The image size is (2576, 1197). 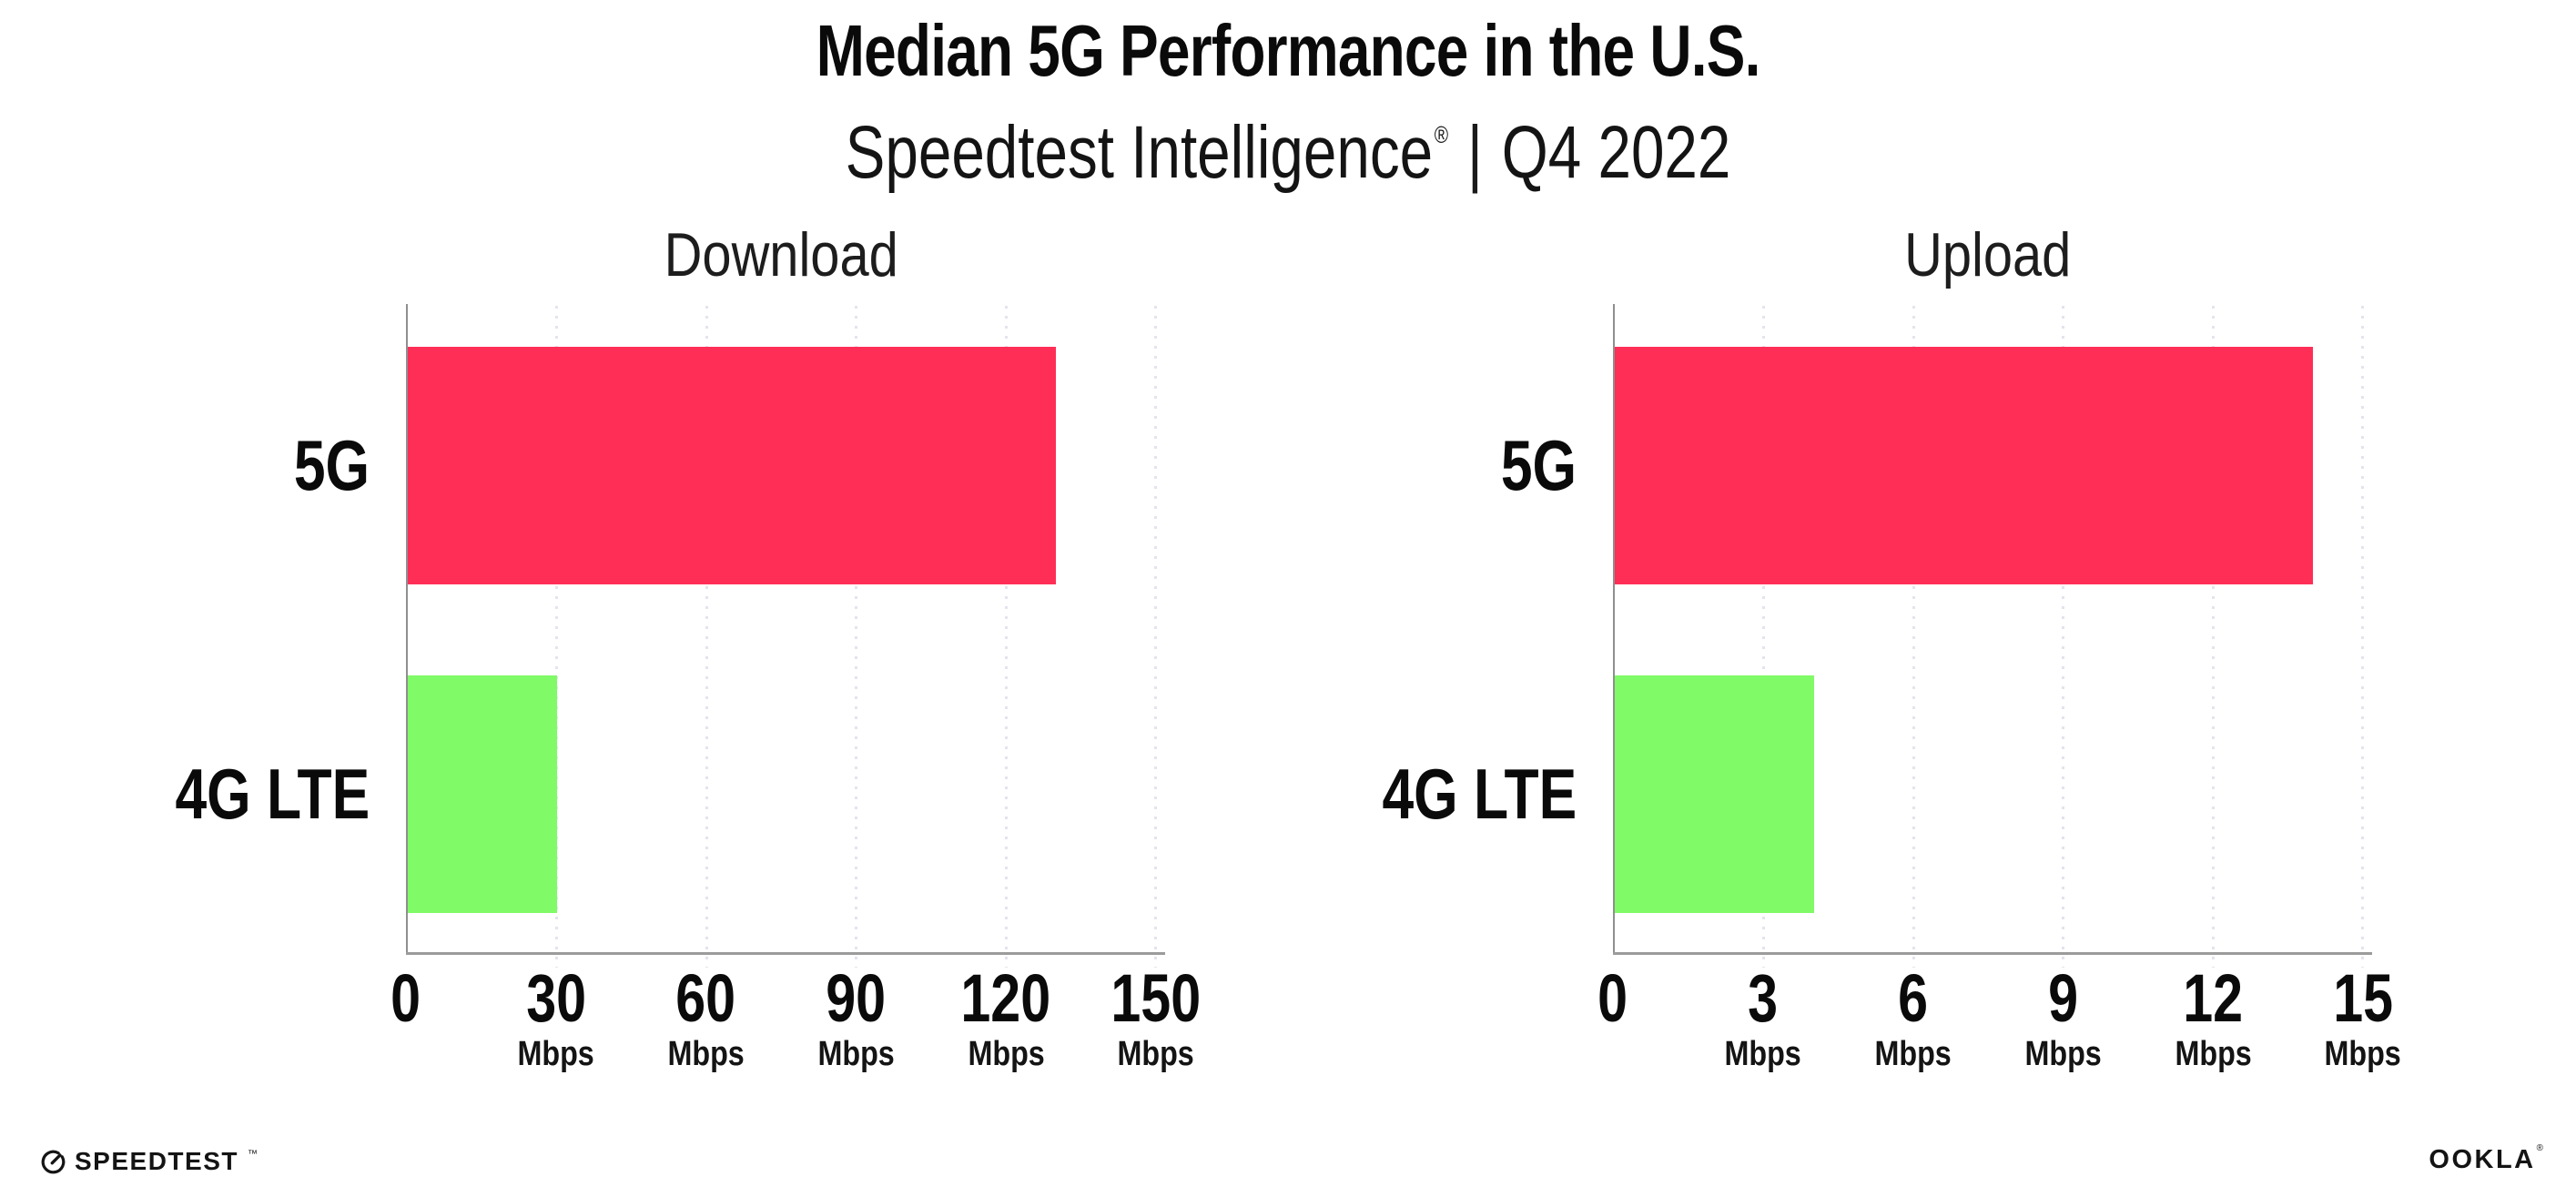 What do you see at coordinates (1913, 1017) in the screenshot?
I see `tick-6: 6 Mbps` at bounding box center [1913, 1017].